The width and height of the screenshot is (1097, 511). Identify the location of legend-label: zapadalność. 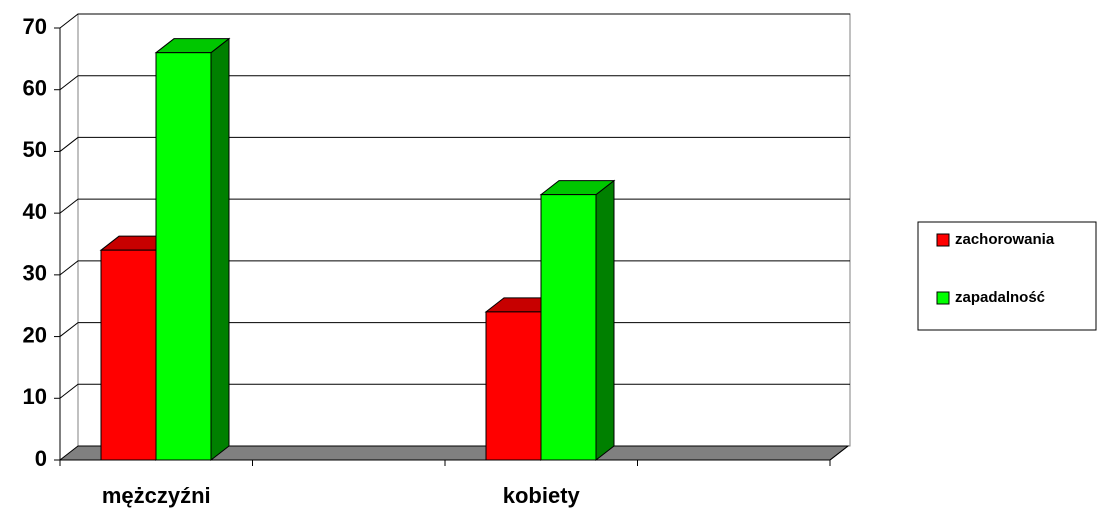
(1000, 297).